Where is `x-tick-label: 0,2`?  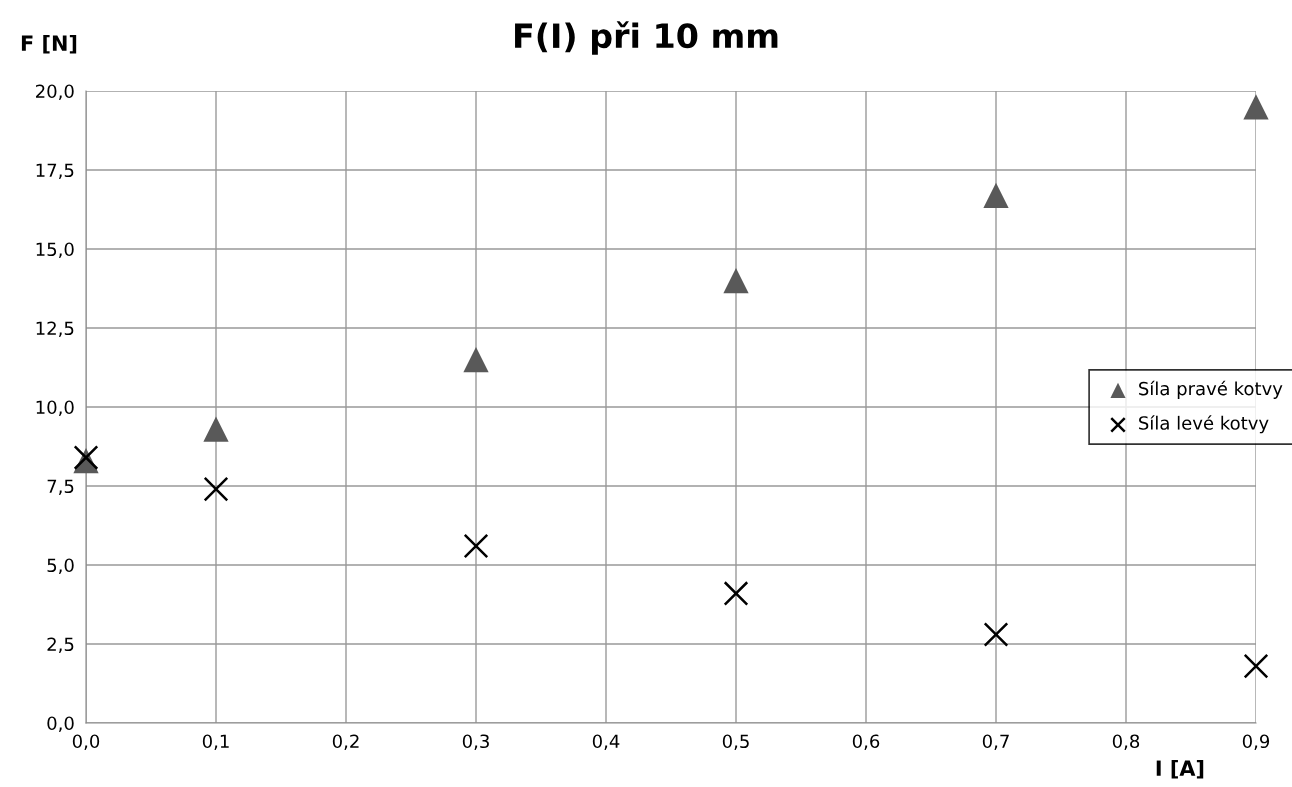
x-tick-label: 0,2 is located at coordinates (345, 742).